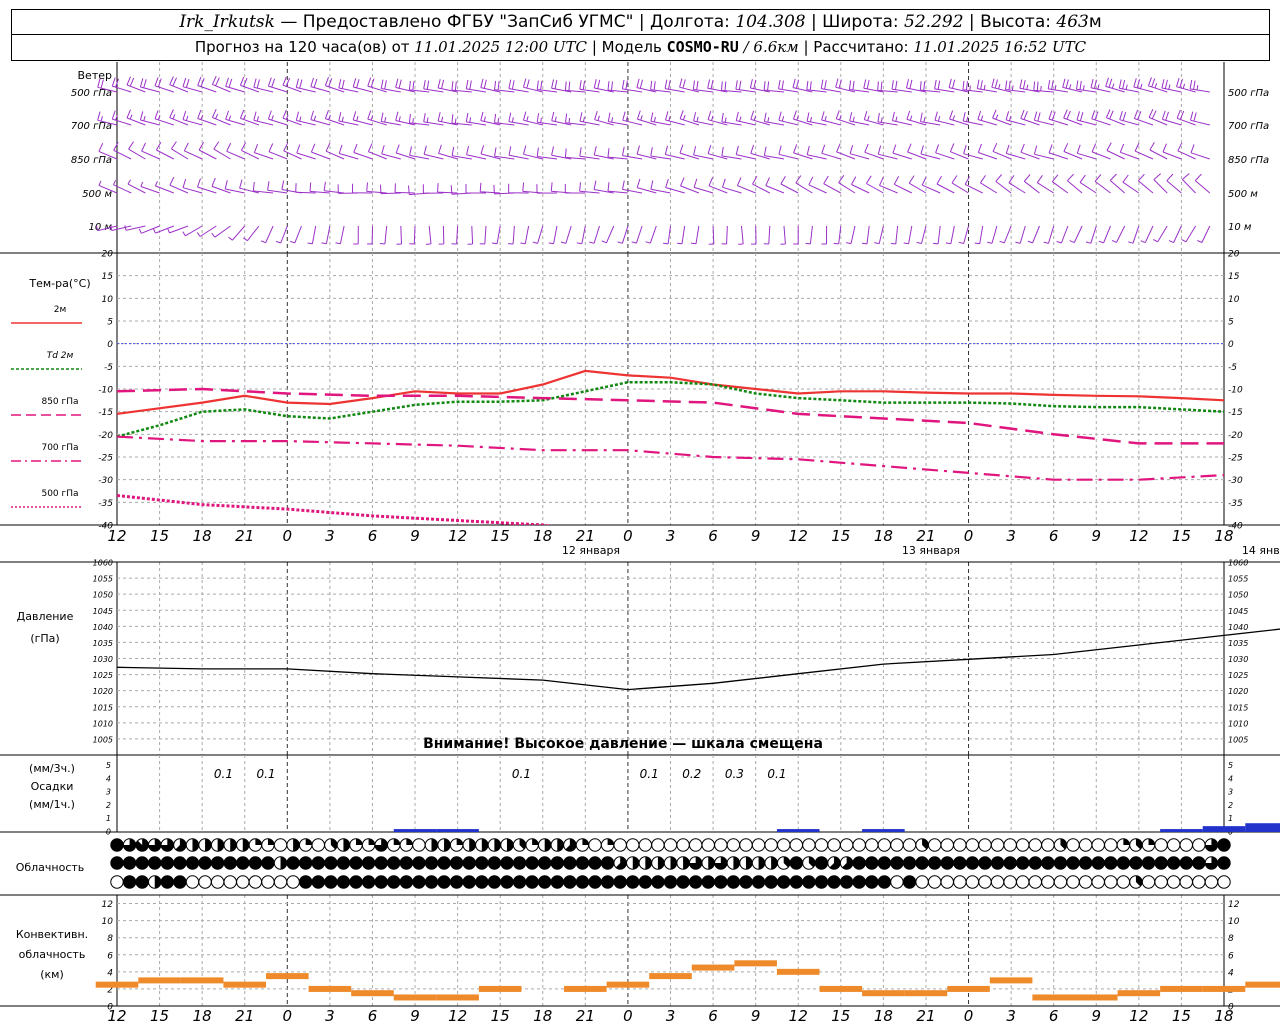 This screenshot has width=1280, height=1024. Describe the element at coordinates (1238, 563) in the screenshot. I see `pressure-tick-right: 1060` at that location.